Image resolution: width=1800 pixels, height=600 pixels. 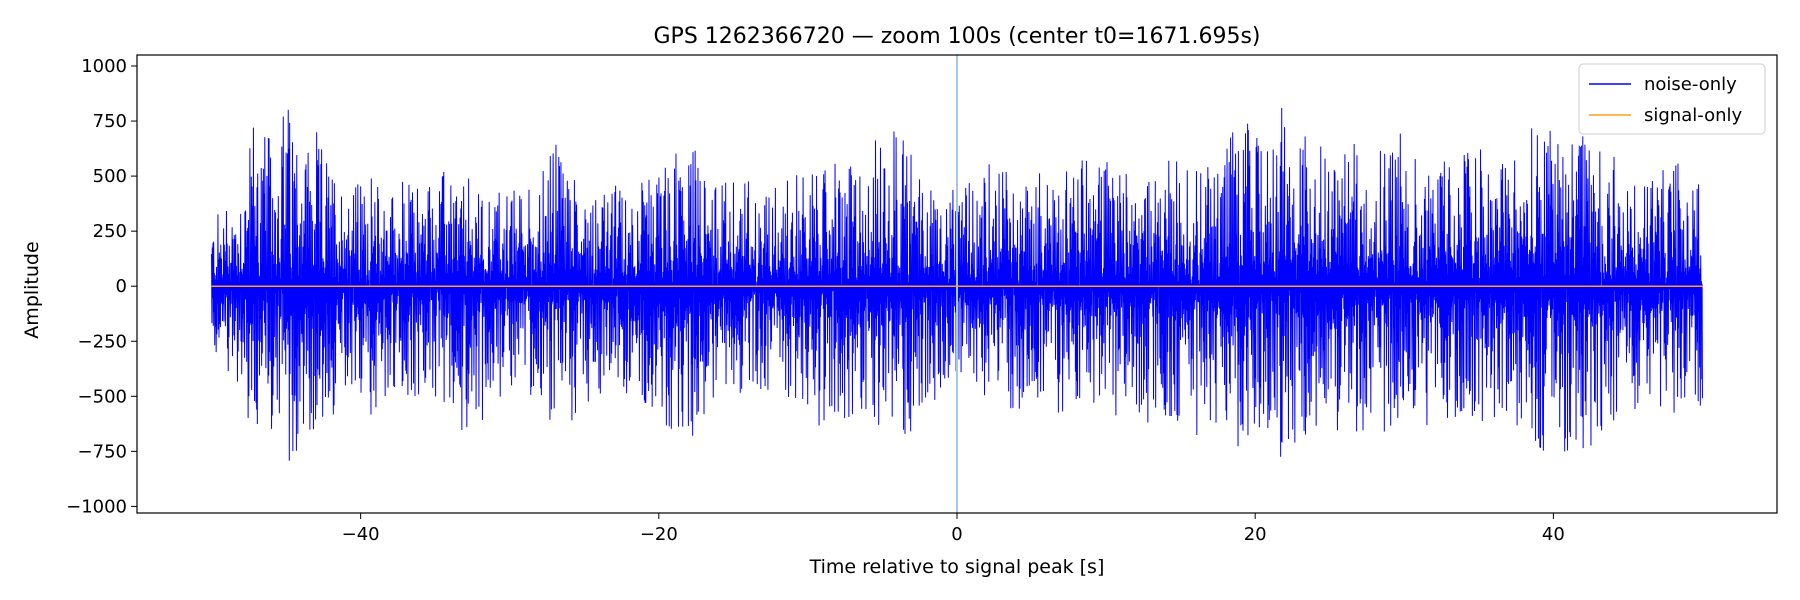 What do you see at coordinates (1255, 534) in the screenshot?
I see `x-tick-label: 20` at bounding box center [1255, 534].